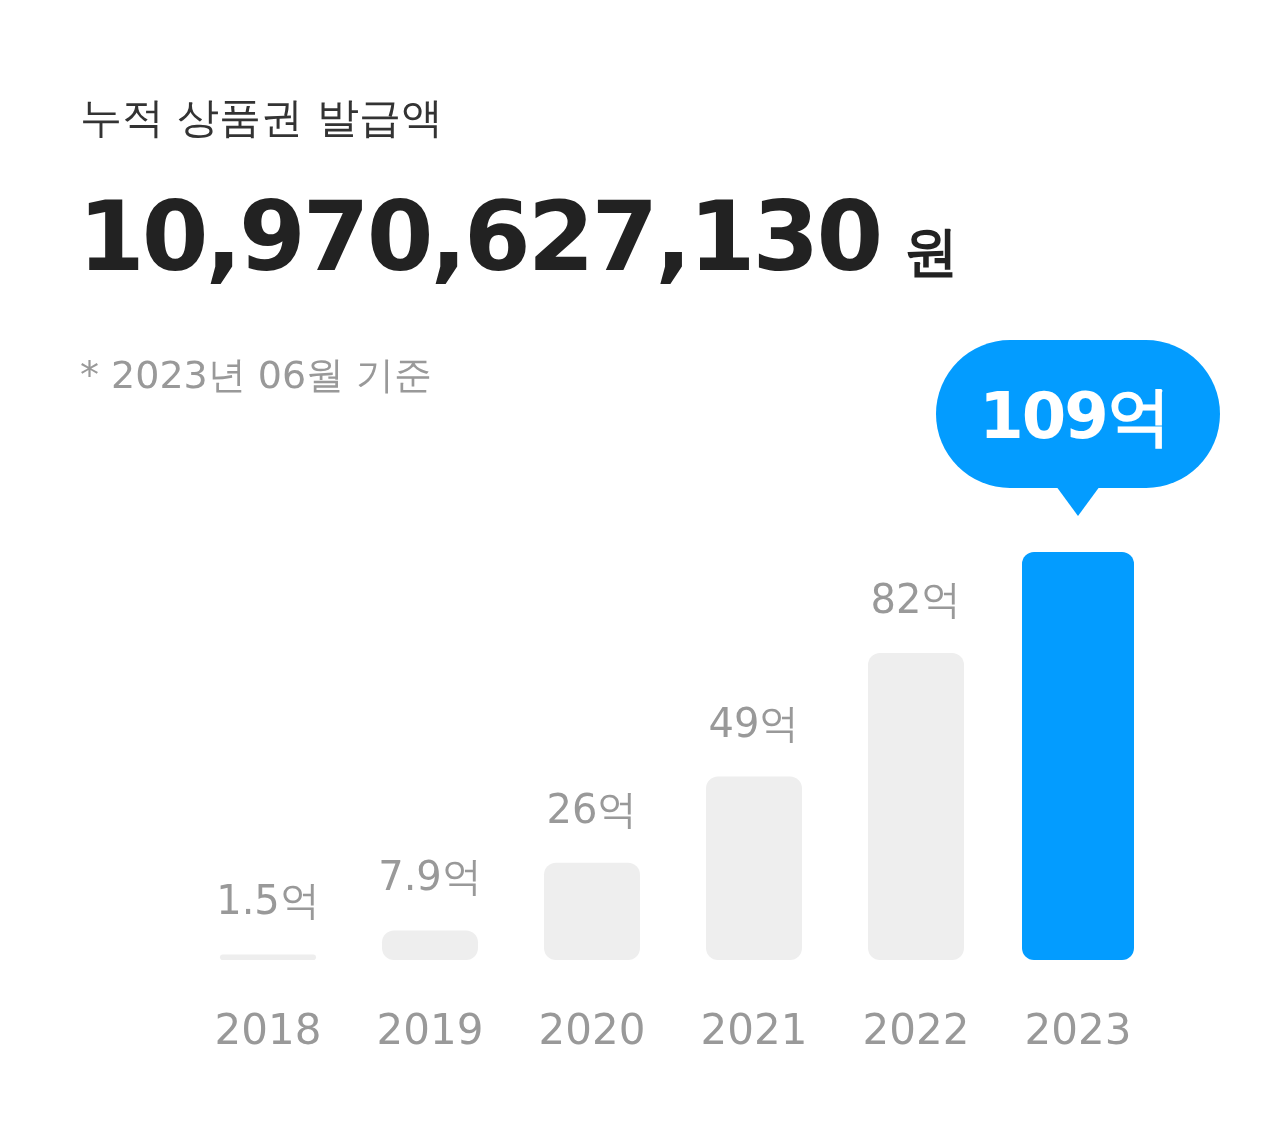 The width and height of the screenshot is (1280, 1136). What do you see at coordinates (268, 900) in the screenshot?
I see `data-label: 1.5억` at bounding box center [268, 900].